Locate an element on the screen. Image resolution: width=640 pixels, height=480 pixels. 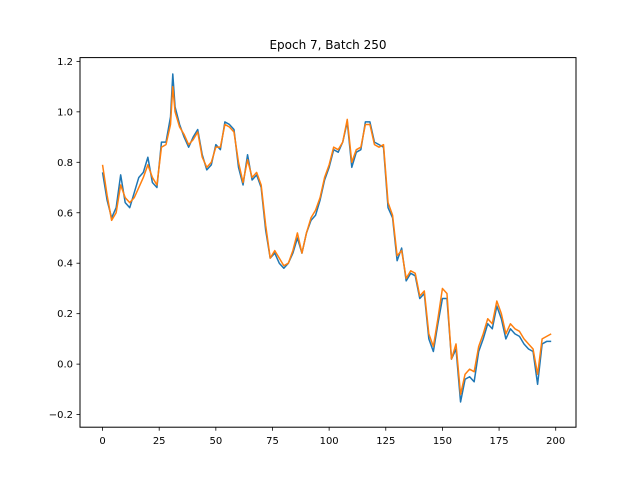
x-tick-label: 0 is located at coordinates (102, 441).